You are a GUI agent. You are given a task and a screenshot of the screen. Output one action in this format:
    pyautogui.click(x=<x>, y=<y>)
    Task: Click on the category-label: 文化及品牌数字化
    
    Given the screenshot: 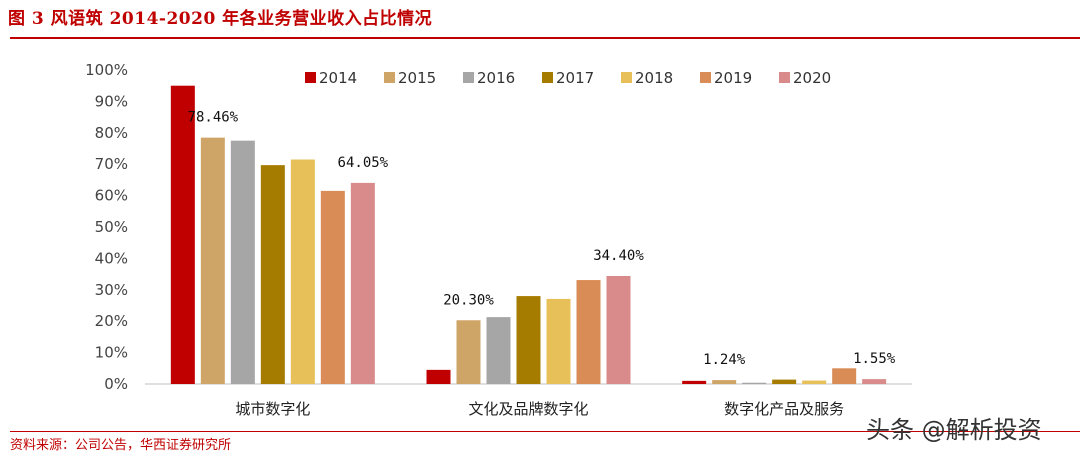 What is the action you would take?
    pyautogui.click(x=528, y=409)
    